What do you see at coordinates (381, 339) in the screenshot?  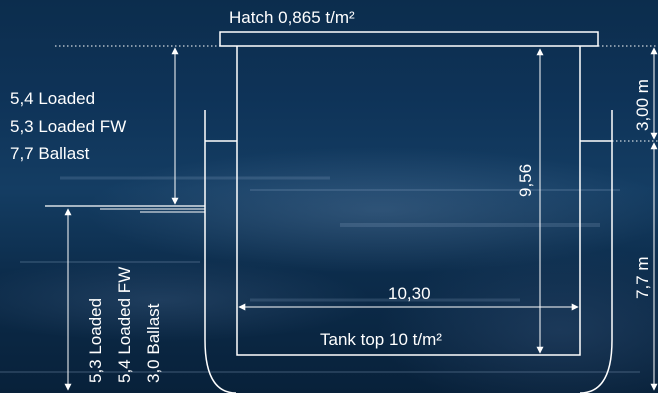 I see `tank-top-label: Tank top 10 t/m²` at bounding box center [381, 339].